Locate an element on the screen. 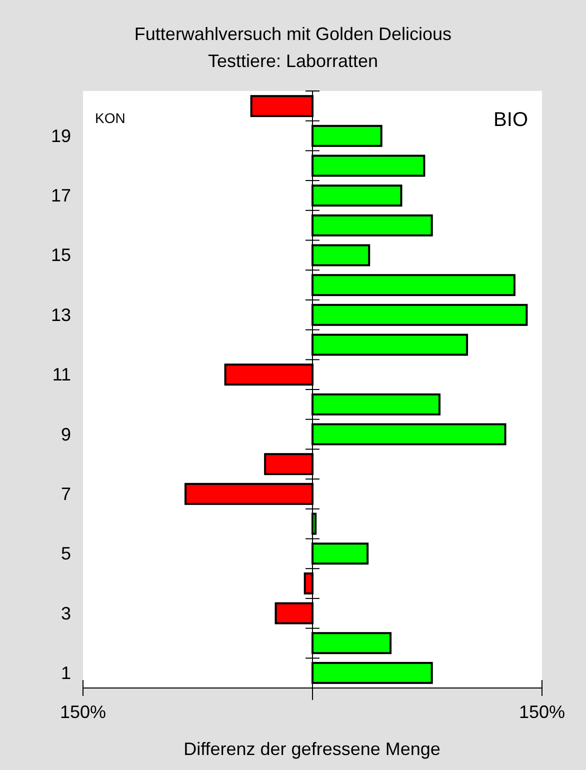 This screenshot has height=770, width=586. y-tick-label: 11 is located at coordinates (61, 374).